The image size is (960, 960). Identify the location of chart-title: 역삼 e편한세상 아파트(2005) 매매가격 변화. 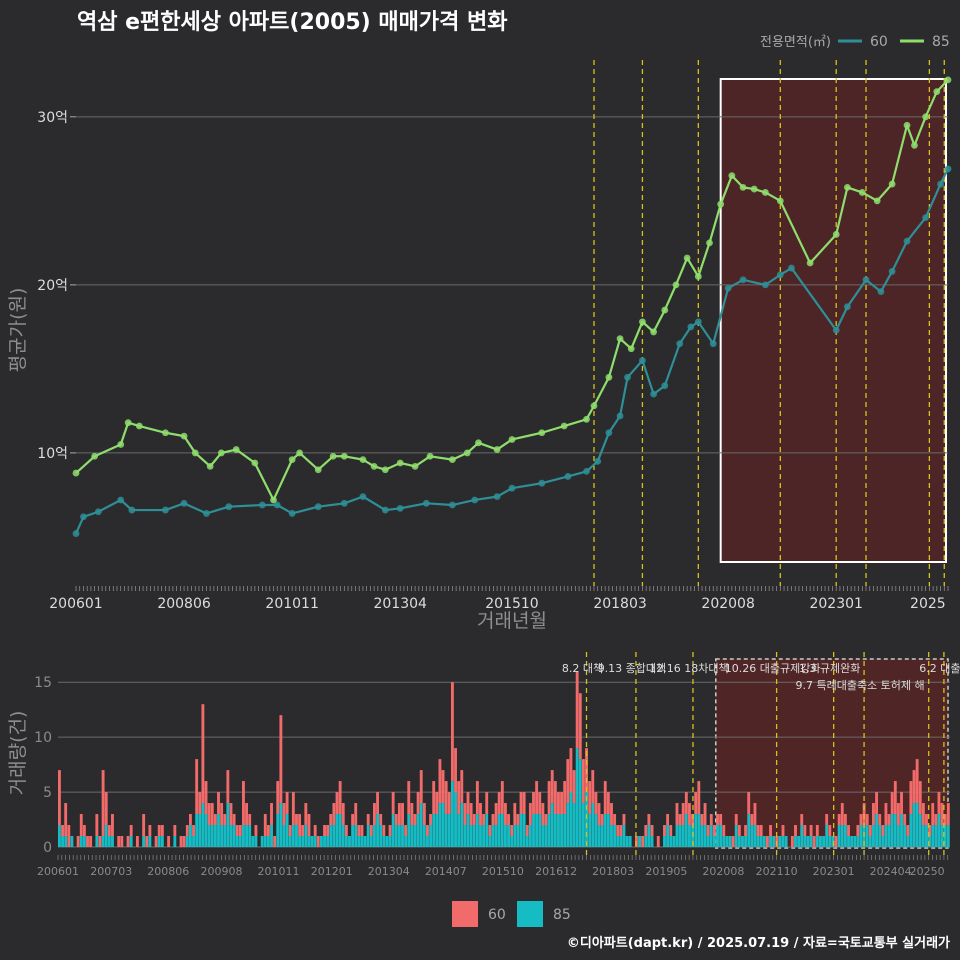
(292, 22).